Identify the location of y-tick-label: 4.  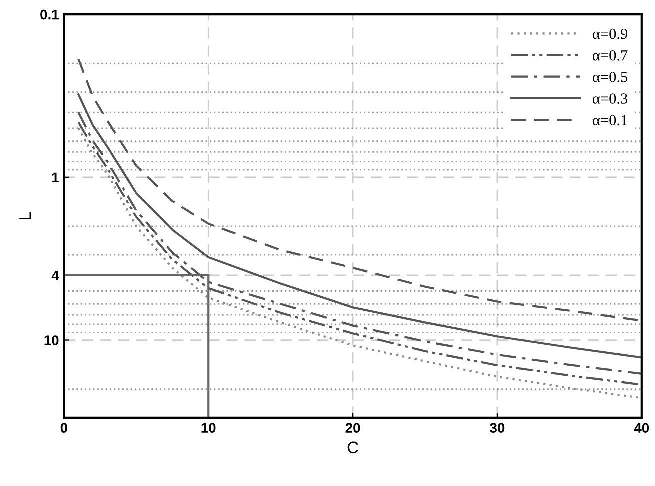
(56, 275).